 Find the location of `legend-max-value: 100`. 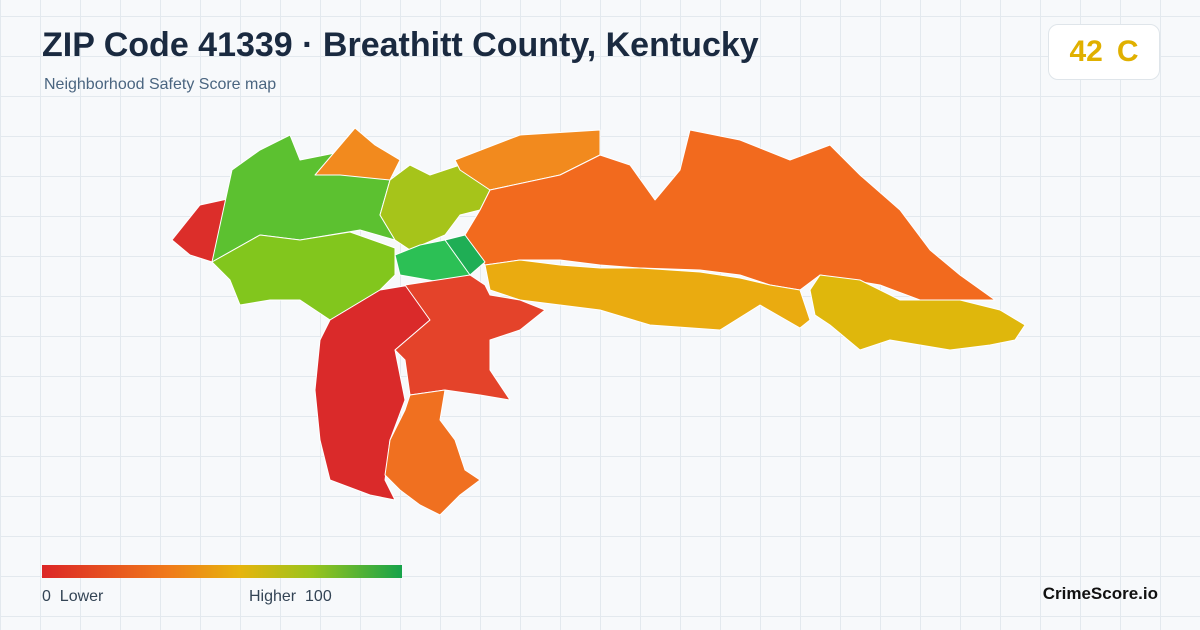

legend-max-value: 100 is located at coordinates (318, 596).